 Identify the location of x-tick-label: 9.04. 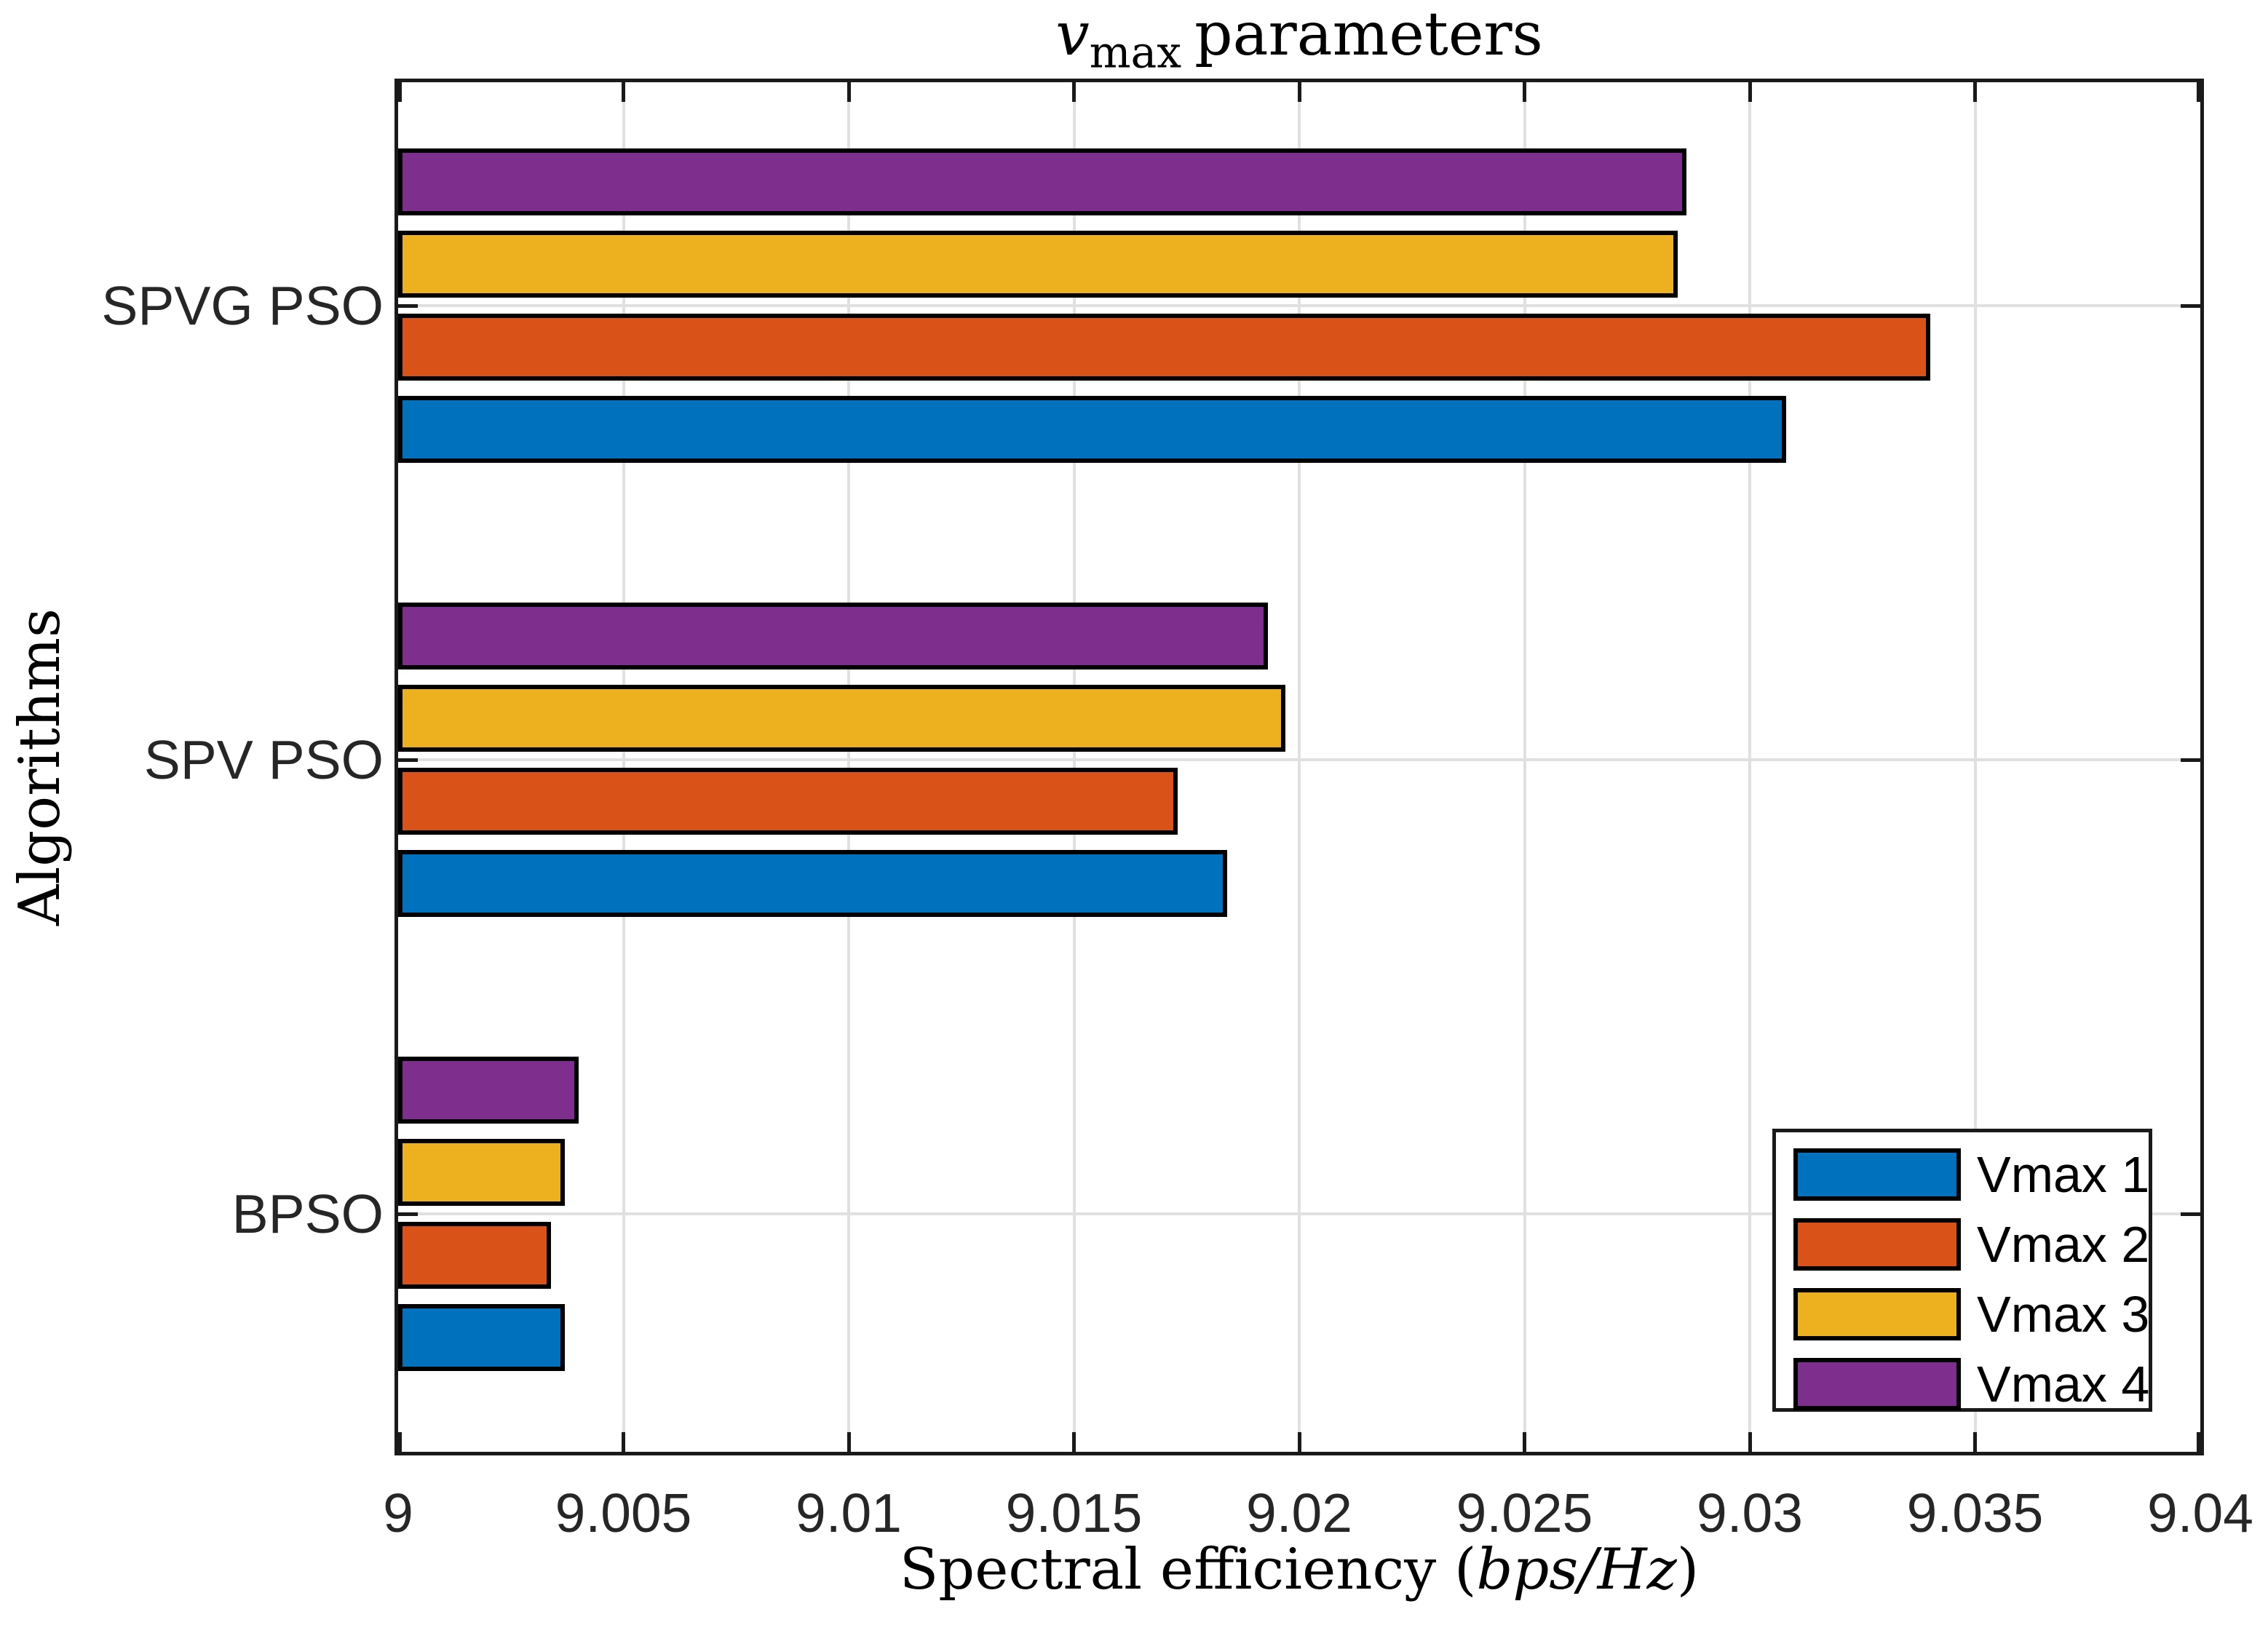
(2200, 1512).